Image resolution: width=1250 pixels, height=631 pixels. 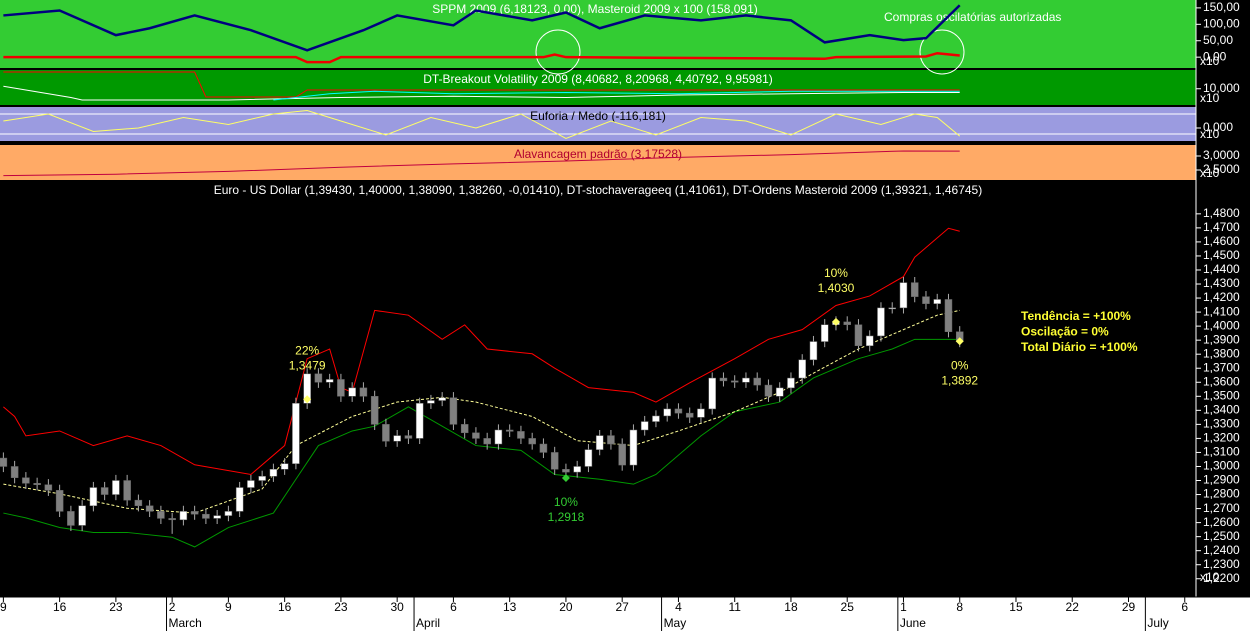 What do you see at coordinates (960, 365) in the screenshot?
I see `signal-percent: 0%` at bounding box center [960, 365].